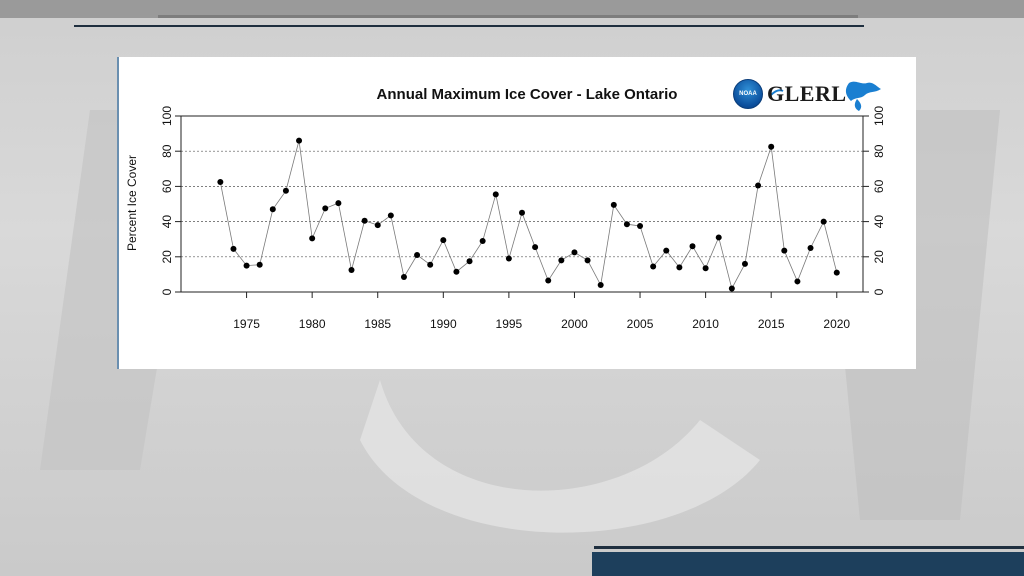 The height and width of the screenshot is (576, 1024). What do you see at coordinates (836, 324) in the screenshot?
I see `x-tick-label: 2020` at bounding box center [836, 324].